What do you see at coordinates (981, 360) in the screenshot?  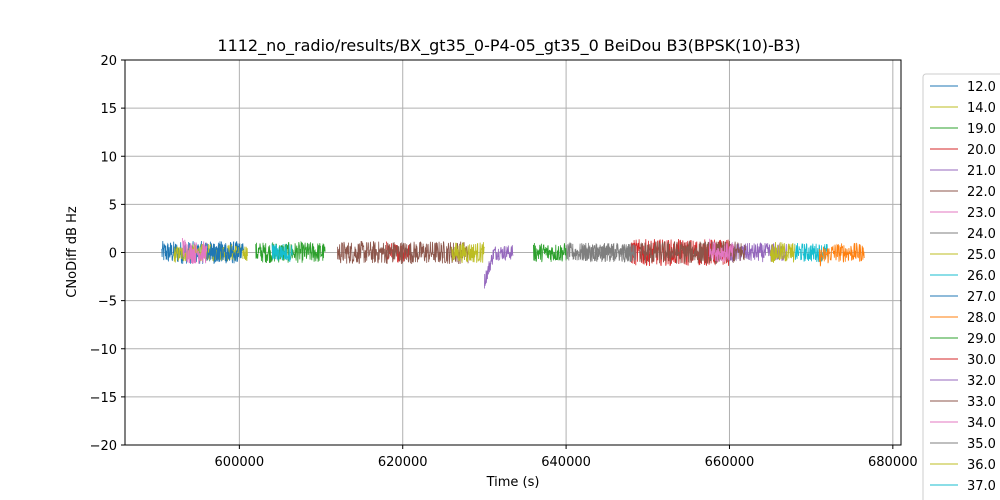 I see `legend-label: 30.0` at bounding box center [981, 360].